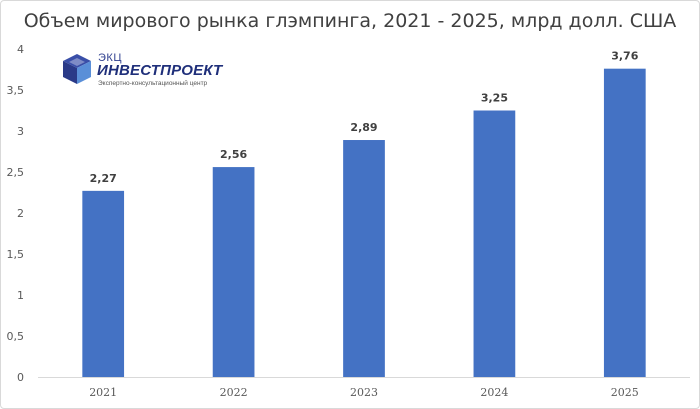  Describe the element at coordinates (20, 49) in the screenshot. I see `y-tick-label: 4` at that location.